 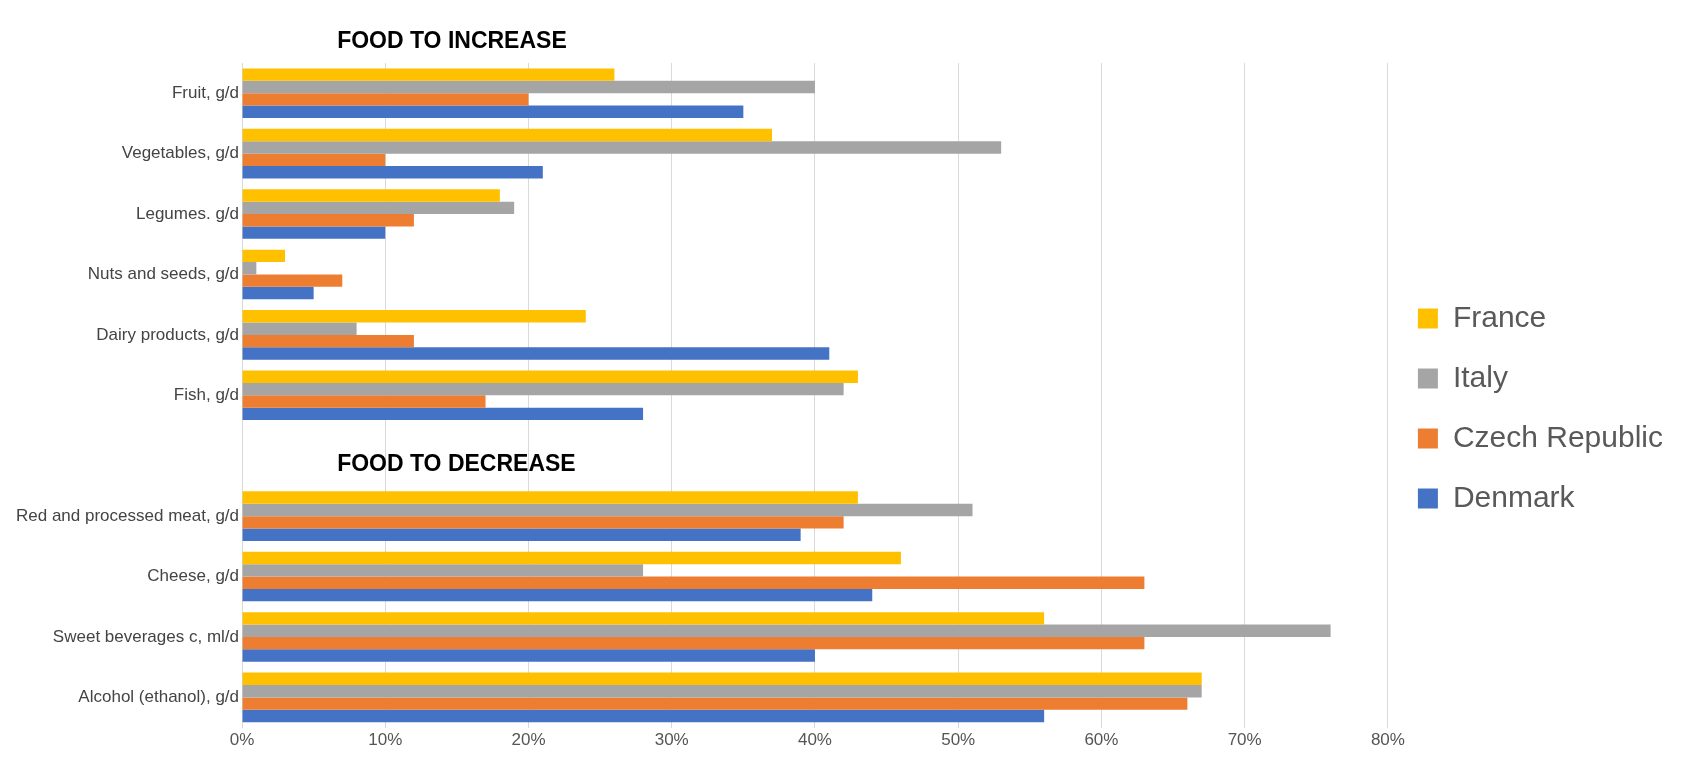 What do you see at coordinates (146, 636) in the screenshot?
I see `y-tick-label: Sweet beverages c, ml/d` at bounding box center [146, 636].